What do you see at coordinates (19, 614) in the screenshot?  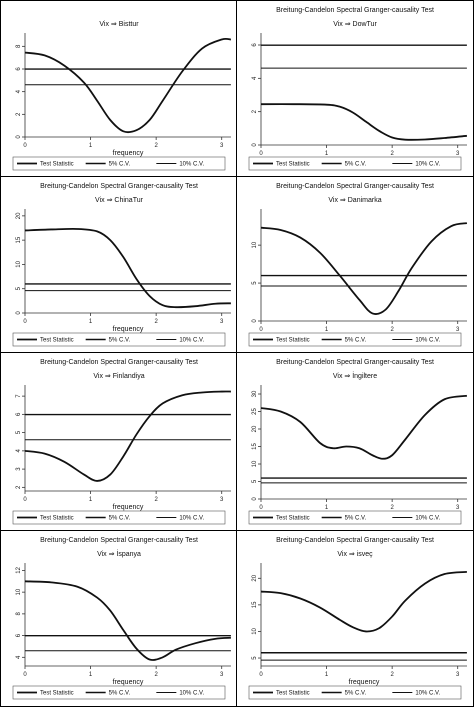 I see `y-tick-label: 8` at bounding box center [19, 614].